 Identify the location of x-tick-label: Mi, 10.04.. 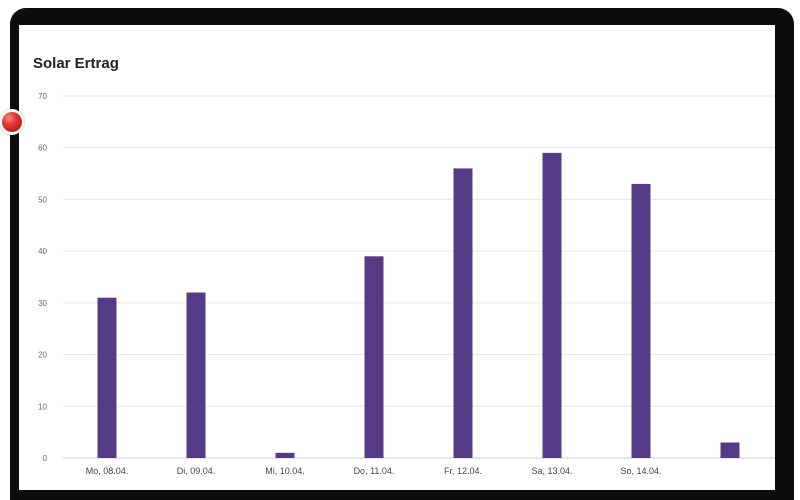
(285, 471).